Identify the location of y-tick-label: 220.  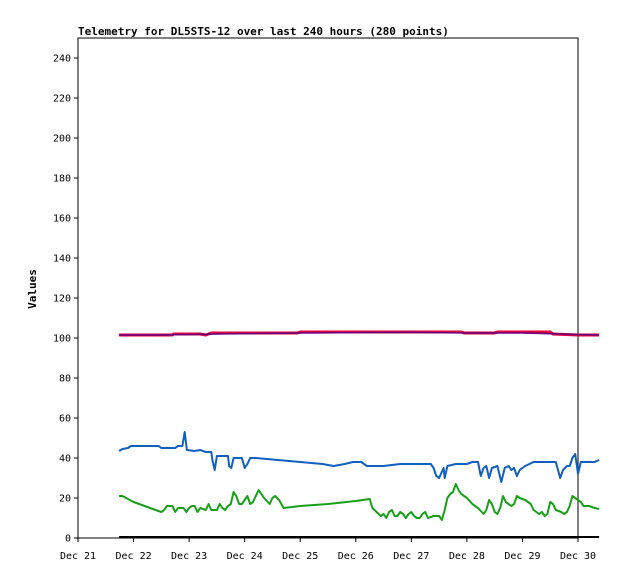
(62, 99).